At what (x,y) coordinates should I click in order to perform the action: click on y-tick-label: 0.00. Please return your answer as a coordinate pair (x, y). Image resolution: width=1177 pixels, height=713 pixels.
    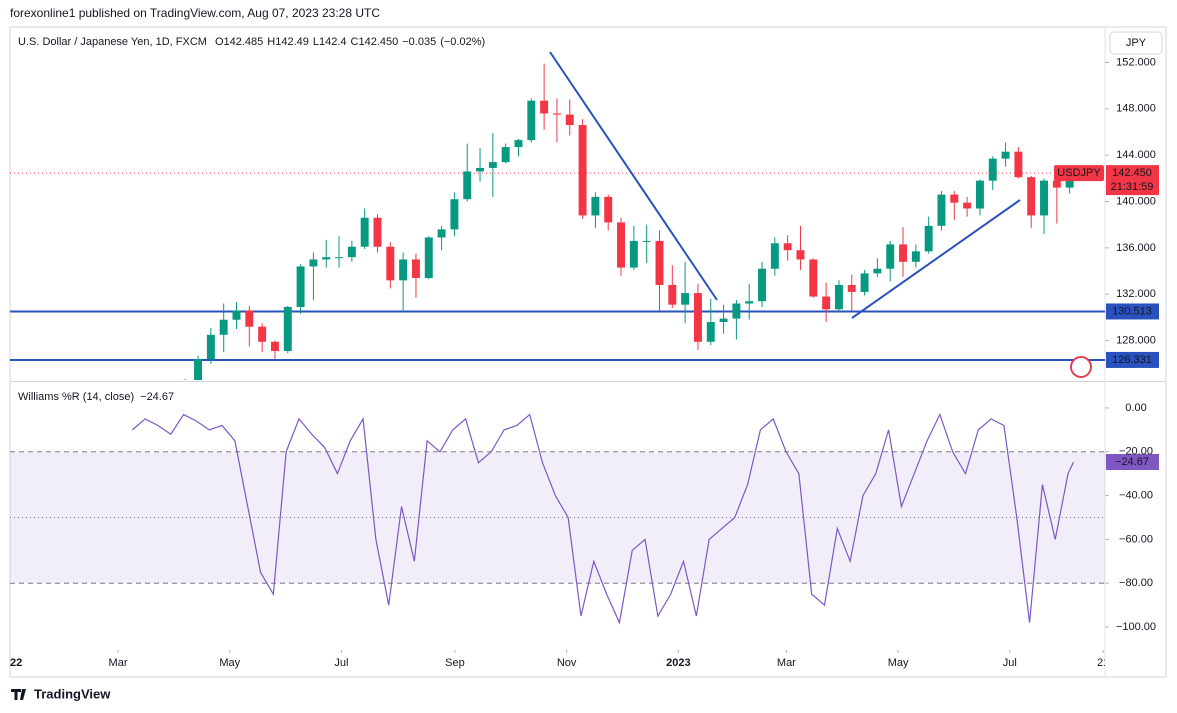
    Looking at the image, I should click on (1135, 408).